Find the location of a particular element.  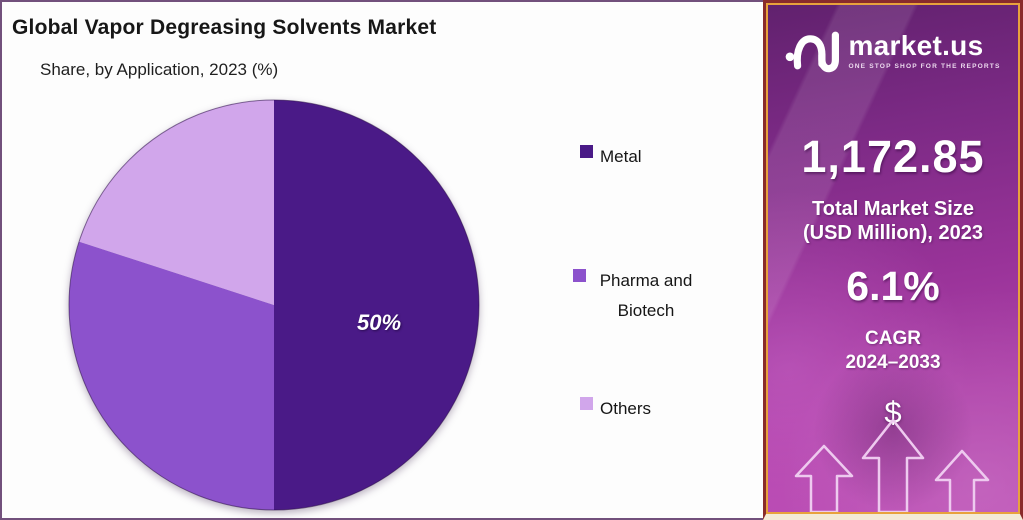

legend-label-others: Others is located at coordinates (626, 408).